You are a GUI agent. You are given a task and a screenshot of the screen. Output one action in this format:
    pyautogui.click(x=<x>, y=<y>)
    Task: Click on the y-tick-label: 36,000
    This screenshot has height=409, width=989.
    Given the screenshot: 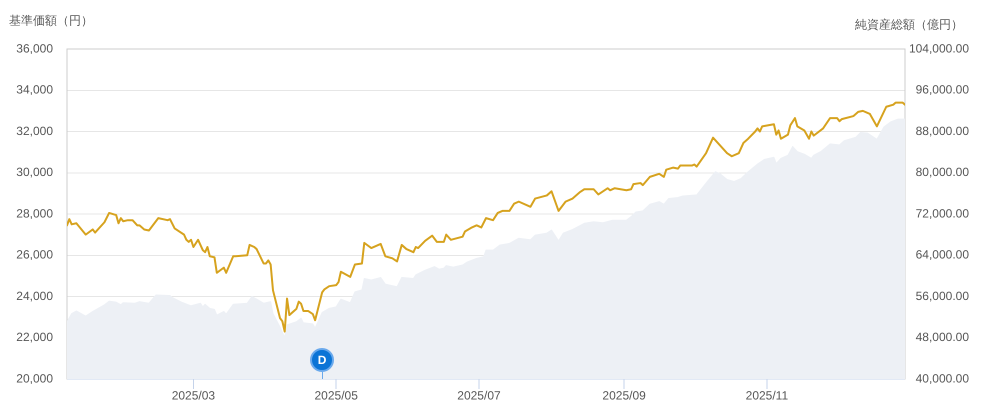 What is the action you would take?
    pyautogui.click(x=35, y=48)
    